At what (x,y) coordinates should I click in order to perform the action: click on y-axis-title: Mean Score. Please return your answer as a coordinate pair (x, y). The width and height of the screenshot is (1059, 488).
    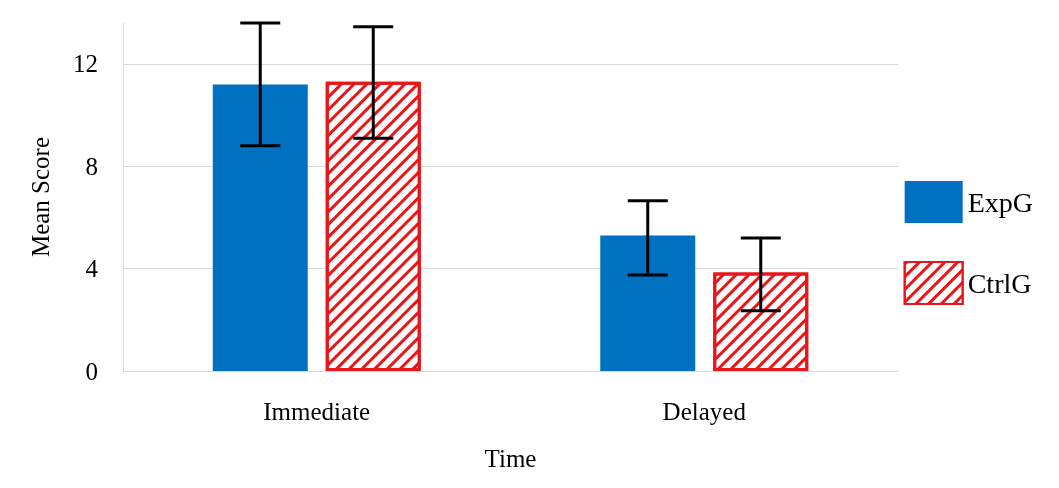
    Looking at the image, I should click on (40, 197).